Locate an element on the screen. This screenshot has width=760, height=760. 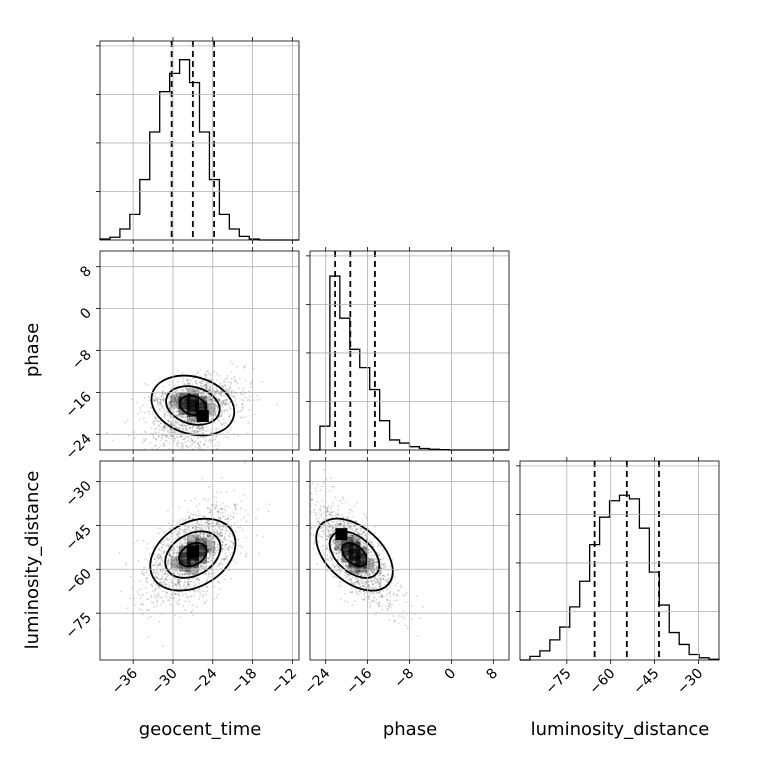
x-tick-label: −45 is located at coordinates (646, 682).